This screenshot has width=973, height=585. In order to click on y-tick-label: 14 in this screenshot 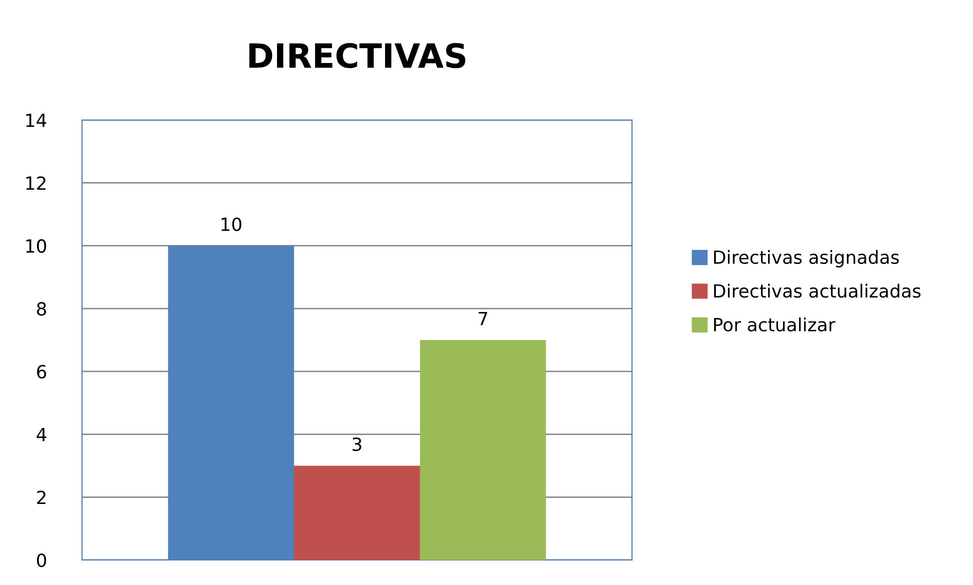, I will do `click(36, 120)`.